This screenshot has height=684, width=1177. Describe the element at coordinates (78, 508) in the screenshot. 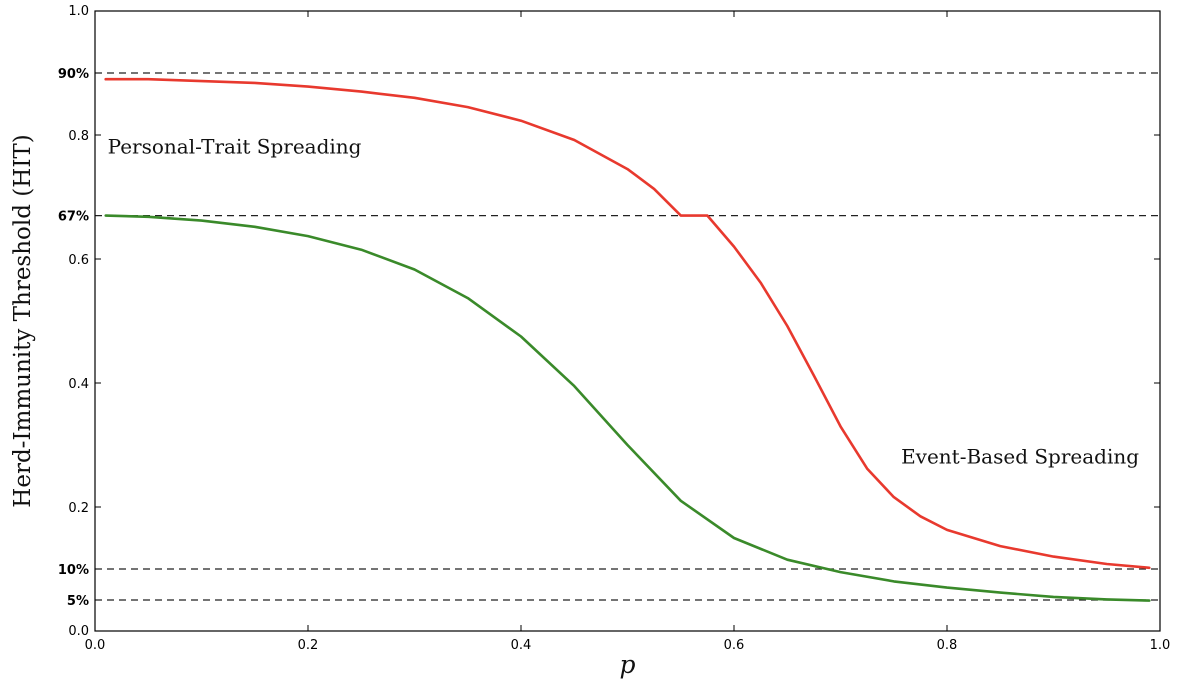

I see `y-tick-label: 0.2` at that location.